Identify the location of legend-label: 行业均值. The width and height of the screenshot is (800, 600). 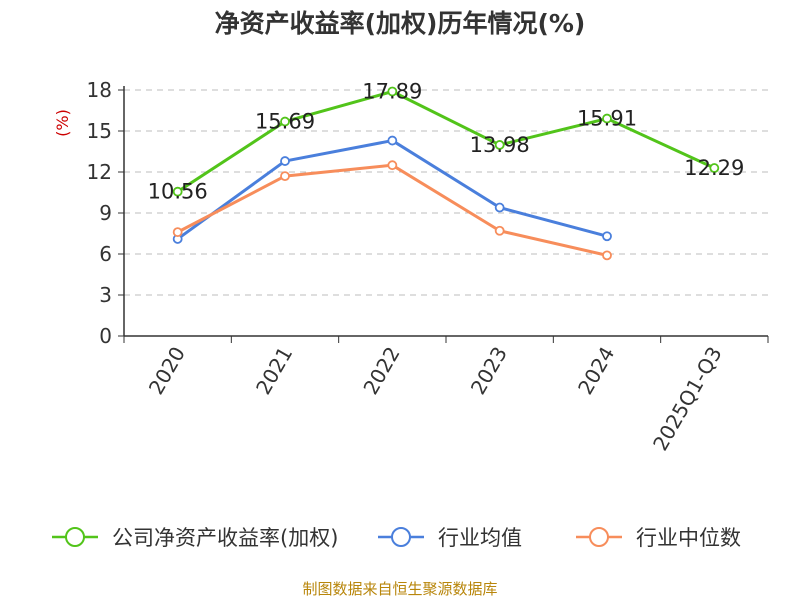
(480, 538).